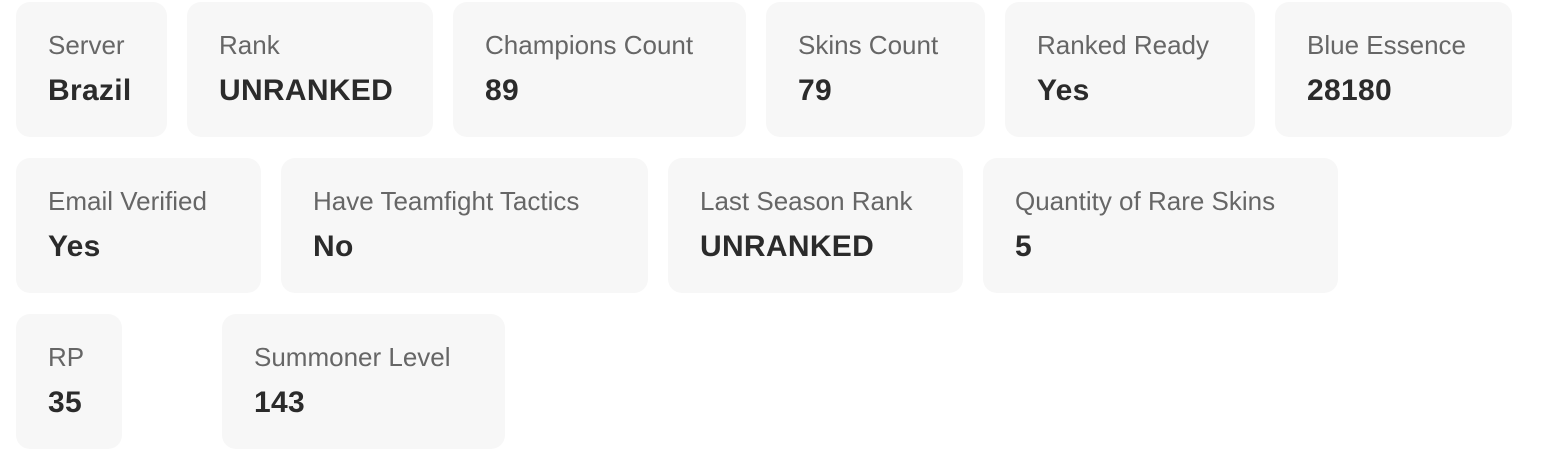  I want to click on stat-email-verified: Email Verified Yes, so click(138, 225).